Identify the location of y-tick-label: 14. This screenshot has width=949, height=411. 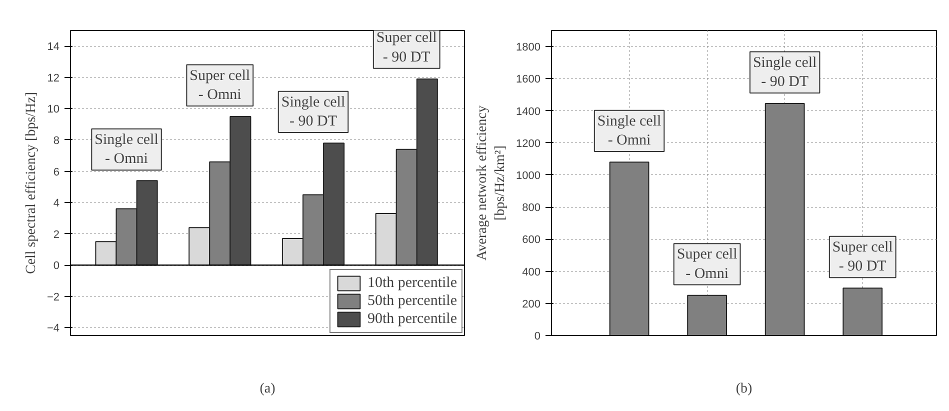
(53, 47).